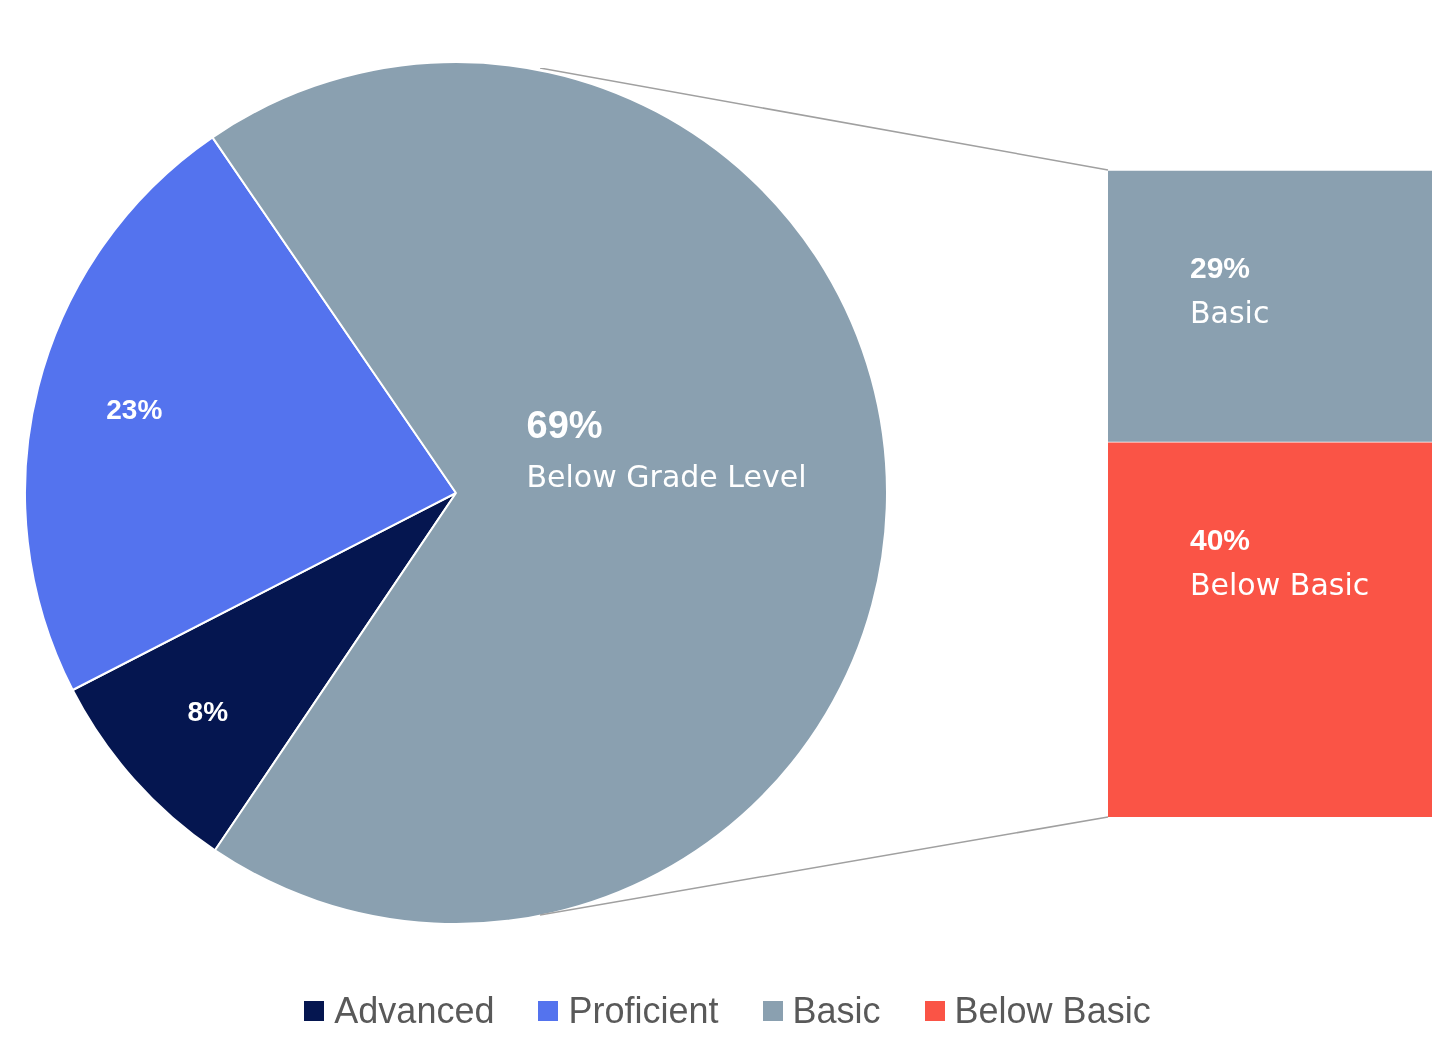 This screenshot has height=1062, width=1455. I want to click on text: Below Basic, so click(1280, 584).